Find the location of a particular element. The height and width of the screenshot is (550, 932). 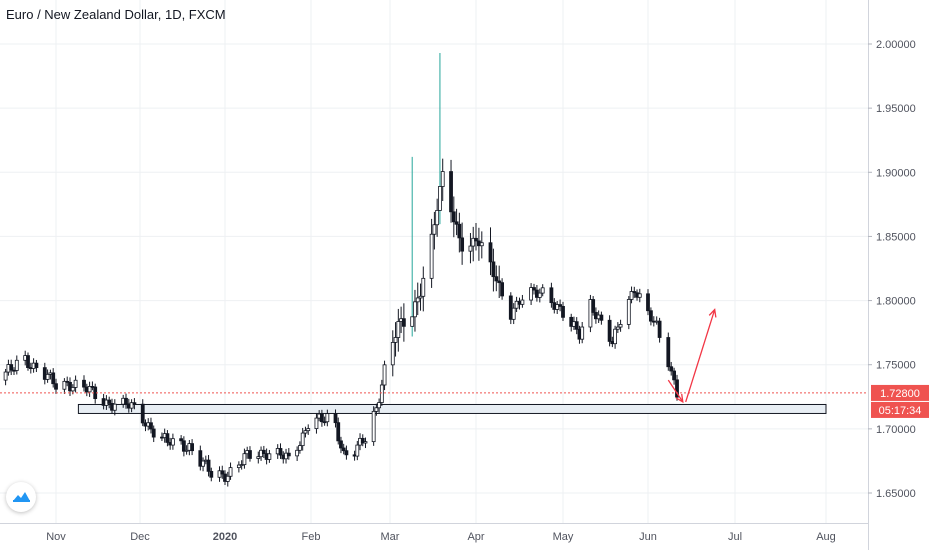

x-tick-label-4: Mar is located at coordinates (390, 537).